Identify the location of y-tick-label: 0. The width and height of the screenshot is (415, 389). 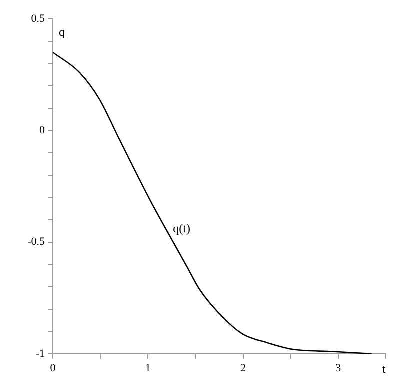
(43, 130).